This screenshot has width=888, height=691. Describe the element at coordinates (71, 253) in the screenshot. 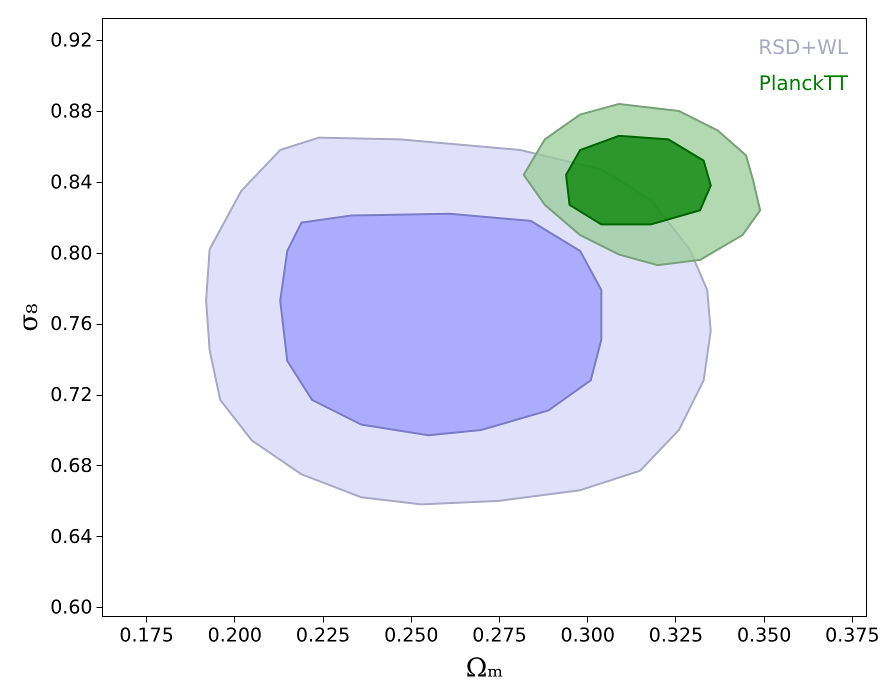

I see `y-tick-label: 0.80` at that location.